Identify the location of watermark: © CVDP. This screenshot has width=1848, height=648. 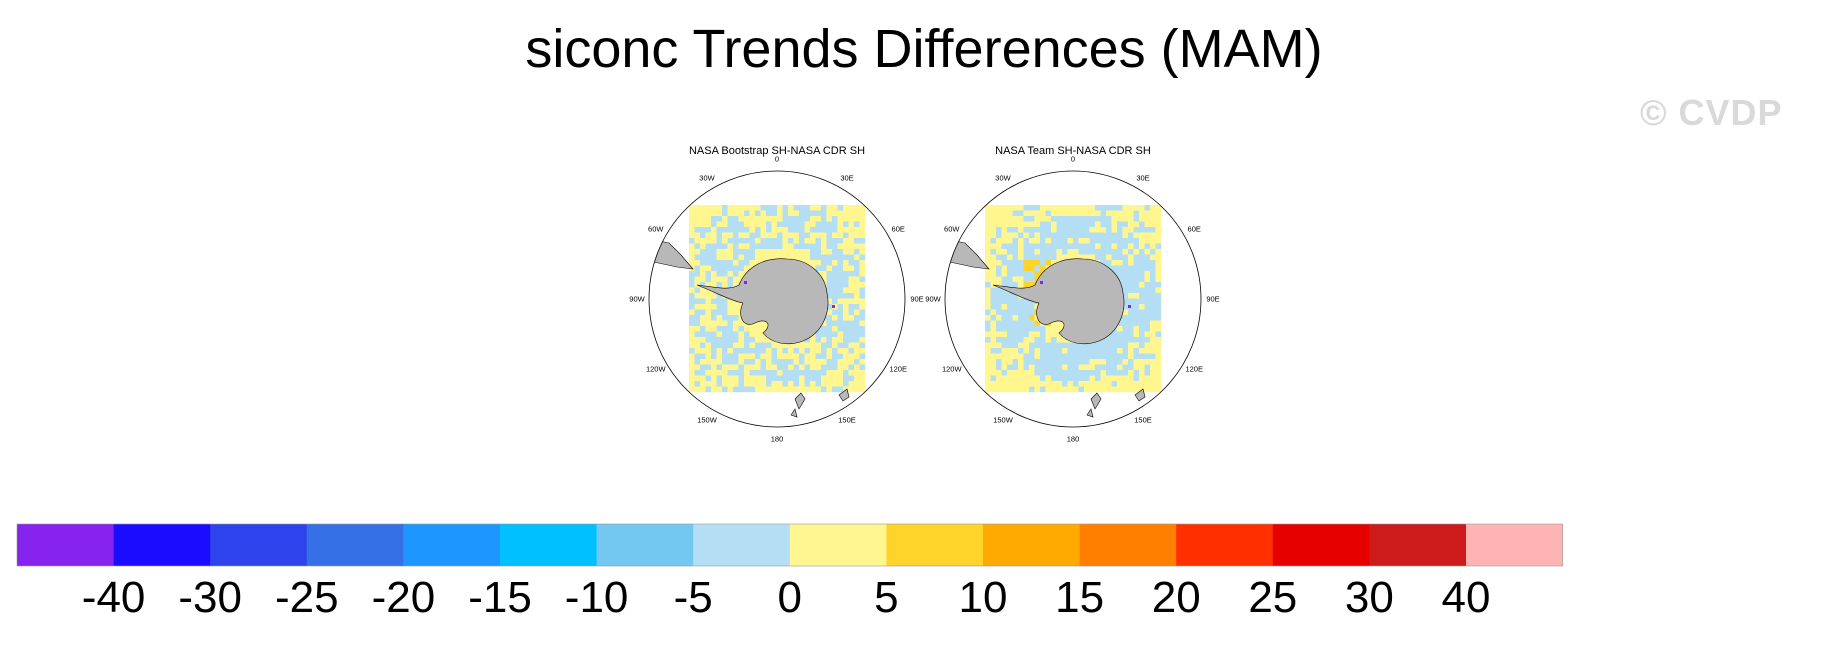
(1711, 112).